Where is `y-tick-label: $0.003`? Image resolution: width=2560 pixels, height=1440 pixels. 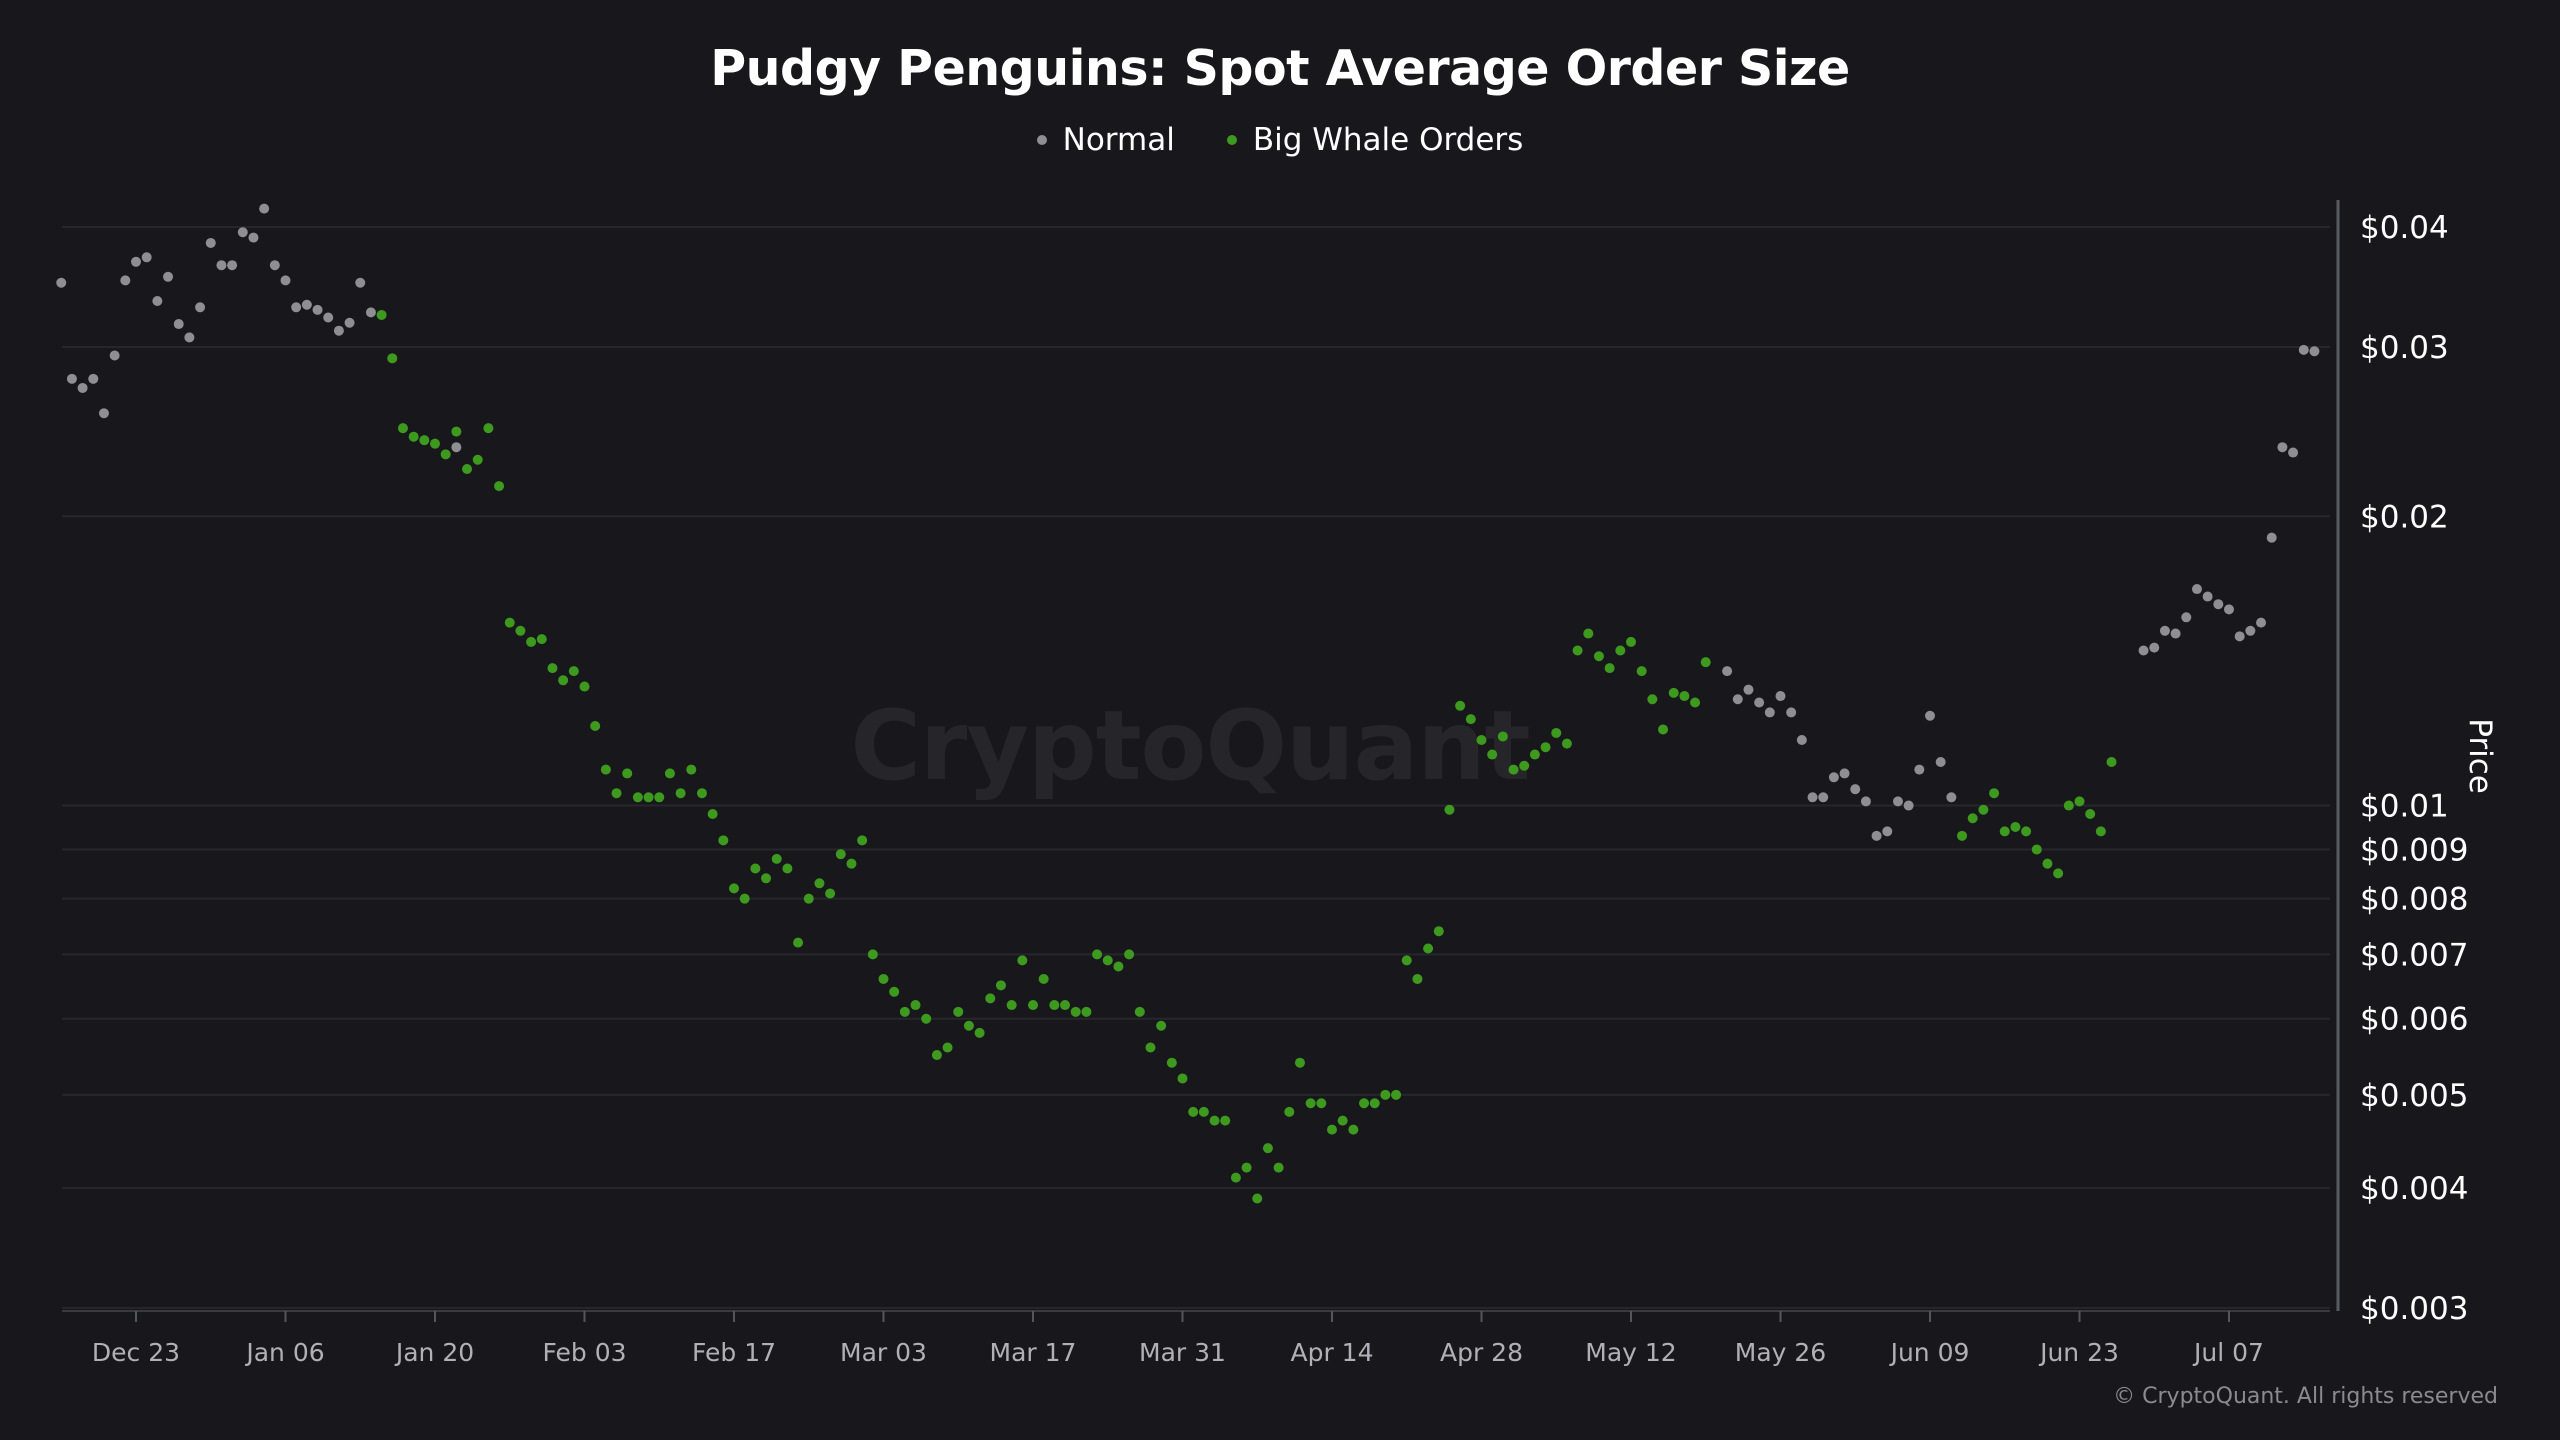 y-tick-label: $0.003 is located at coordinates (2414, 1309).